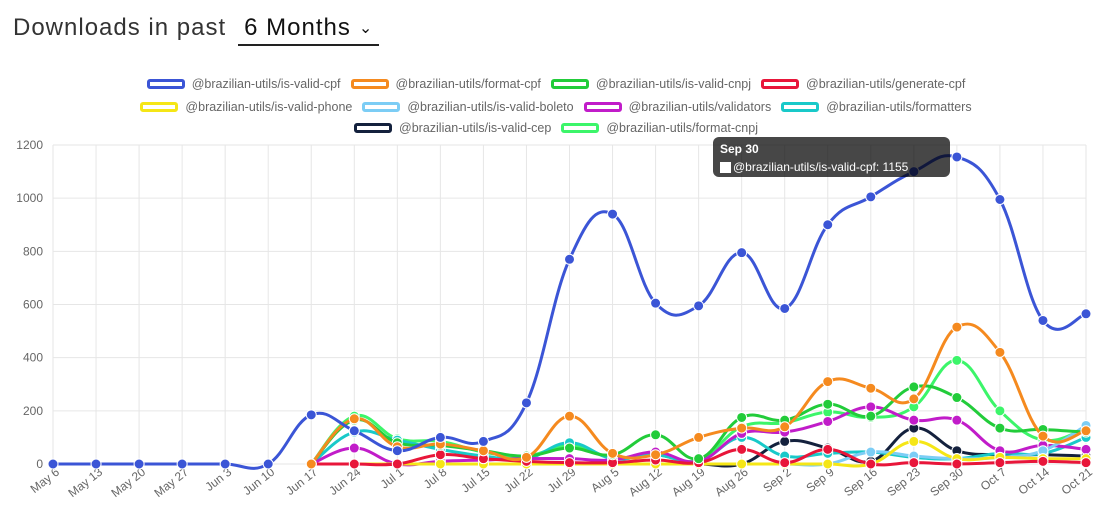 Image resolution: width=1112 pixels, height=516 pixels. I want to click on legend-swatch, so click(800, 107).